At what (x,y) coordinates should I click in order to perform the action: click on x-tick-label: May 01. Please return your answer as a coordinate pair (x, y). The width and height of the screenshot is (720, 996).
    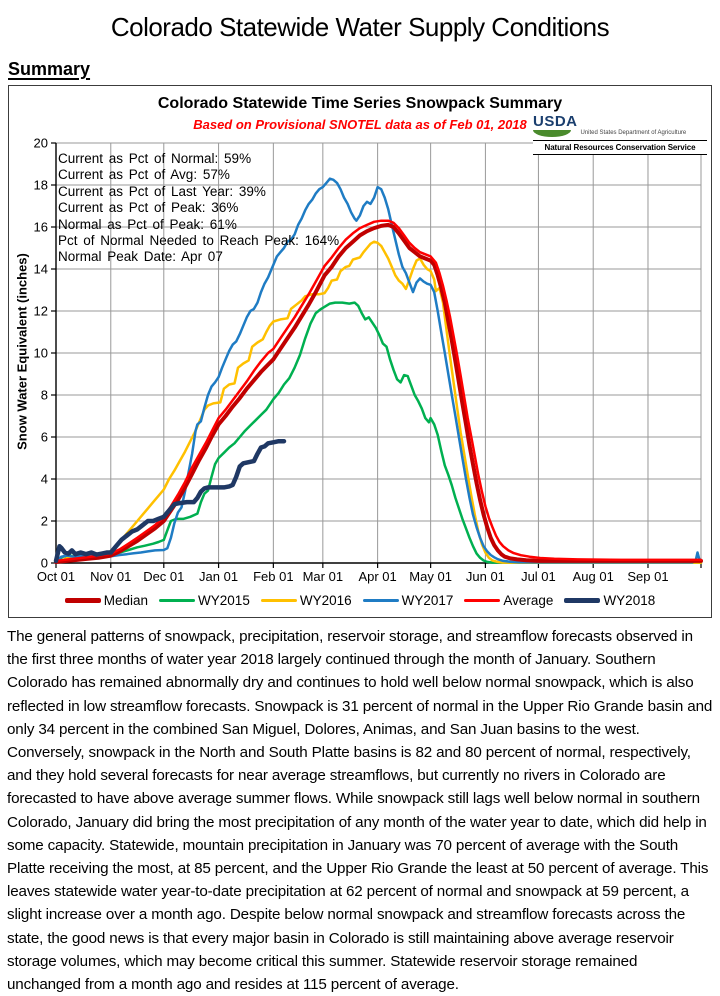
    Looking at the image, I should click on (430, 576).